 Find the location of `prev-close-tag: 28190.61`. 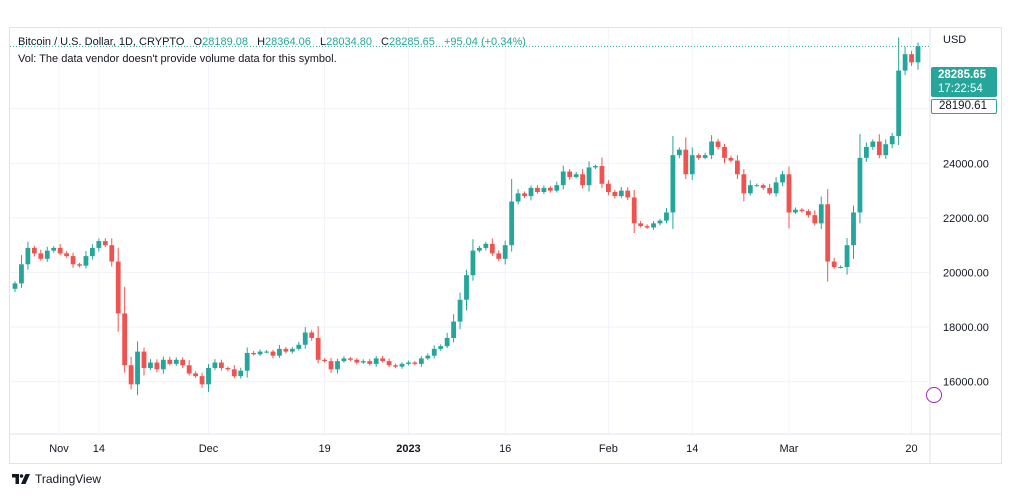

prev-close-tag: 28190.61 is located at coordinates (964, 106).